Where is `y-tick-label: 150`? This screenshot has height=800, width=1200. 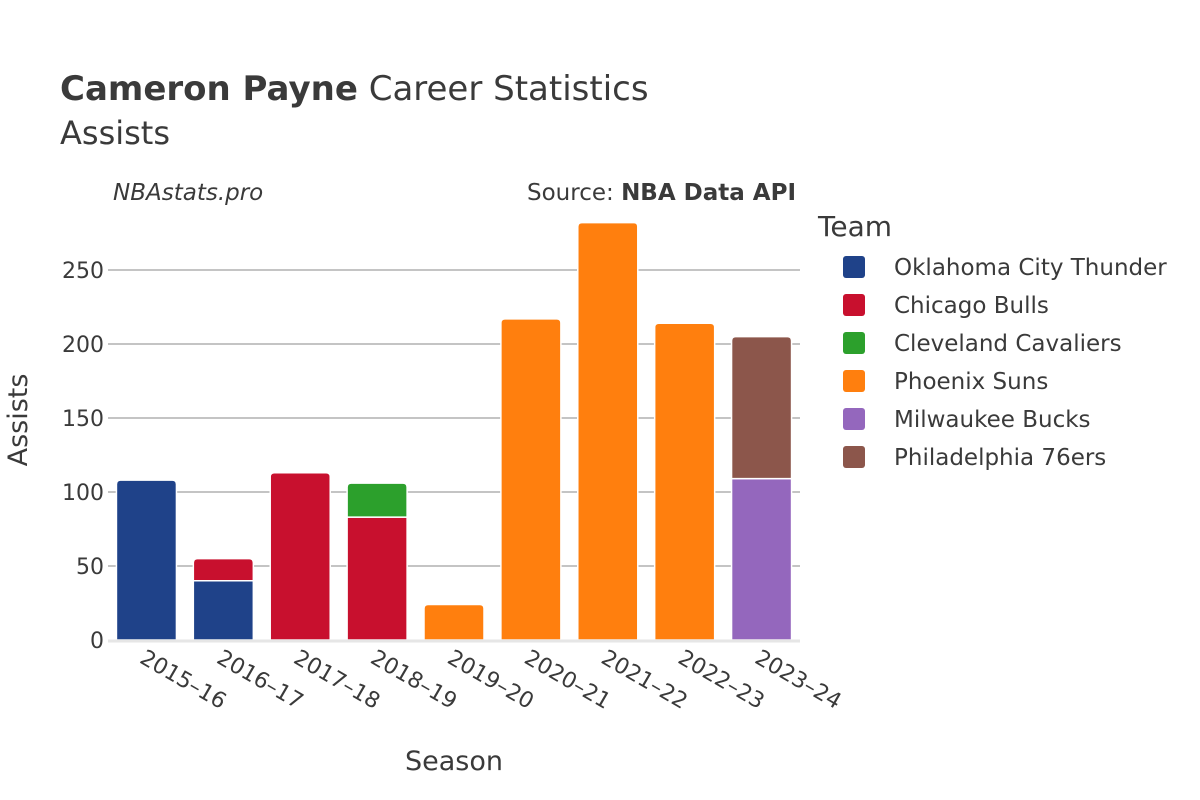 y-tick-label: 150 is located at coordinates (83, 419).